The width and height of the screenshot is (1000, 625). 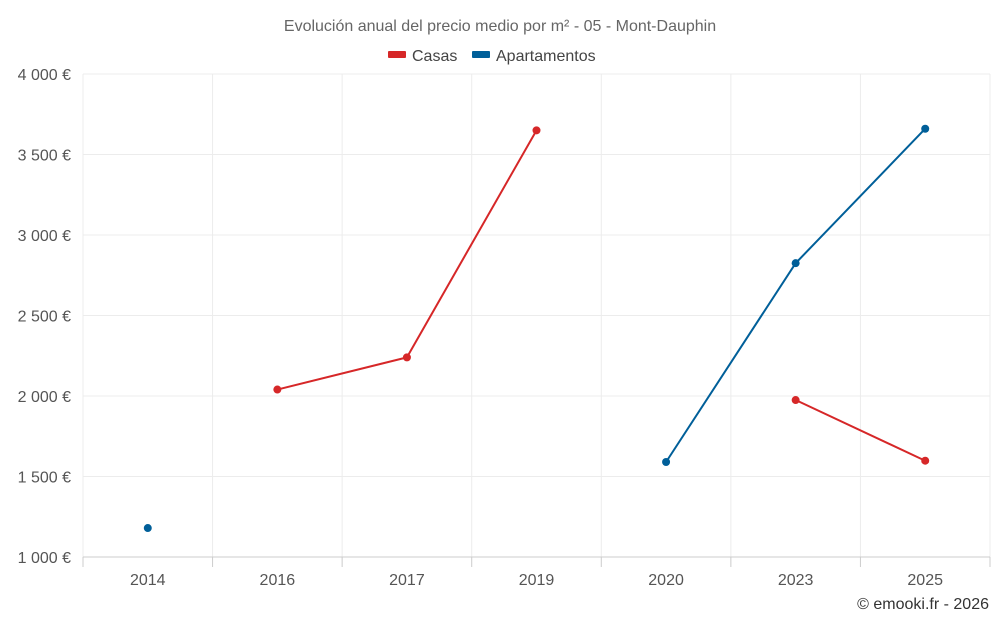 What do you see at coordinates (796, 295) in the screenshot?
I see `series-line-apartamentos` at bounding box center [796, 295].